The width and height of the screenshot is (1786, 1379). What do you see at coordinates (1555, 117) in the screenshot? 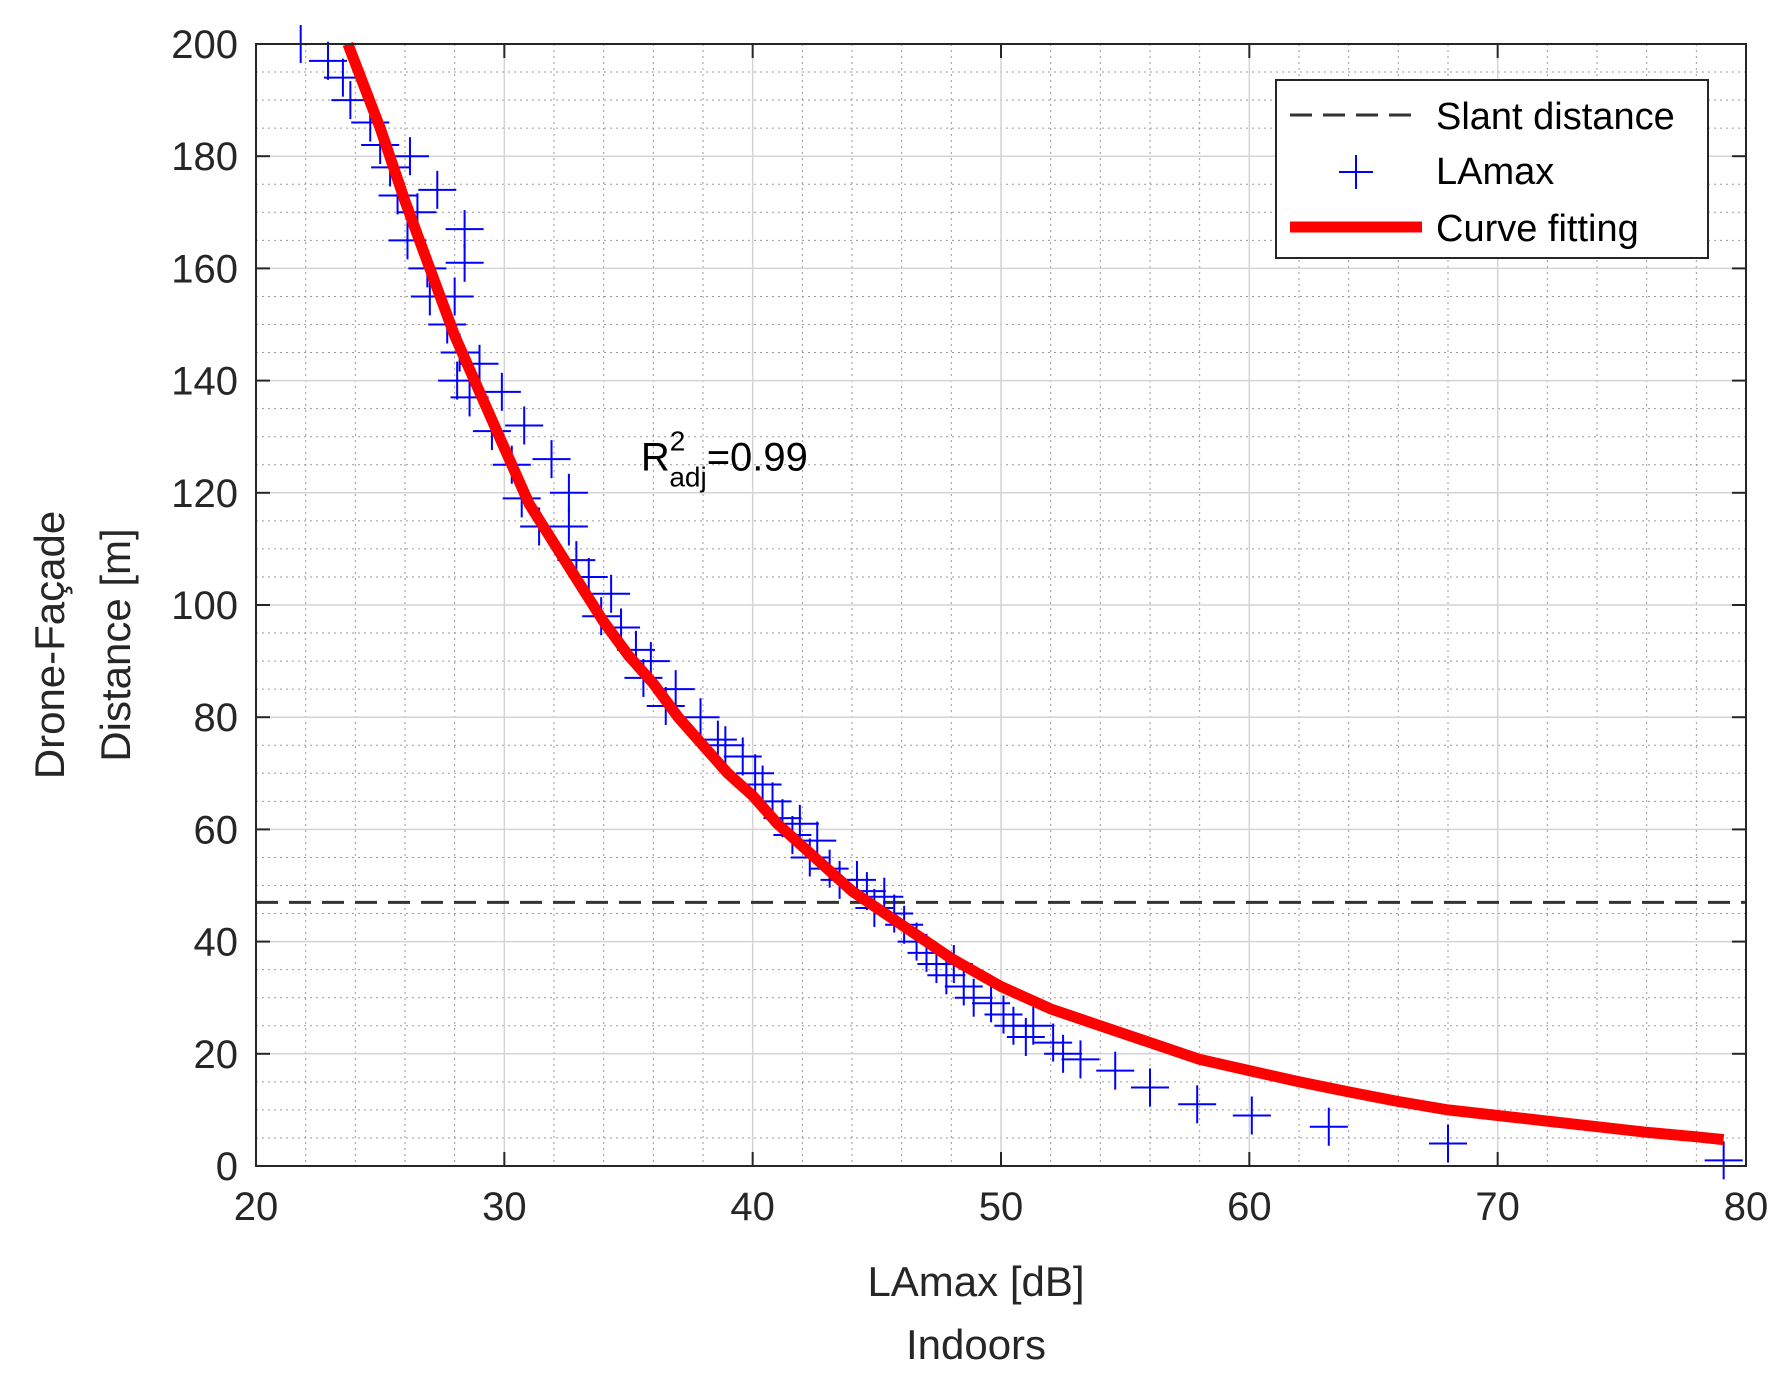
I see `legend-label-slant-distance: Slant distance` at bounding box center [1555, 117].